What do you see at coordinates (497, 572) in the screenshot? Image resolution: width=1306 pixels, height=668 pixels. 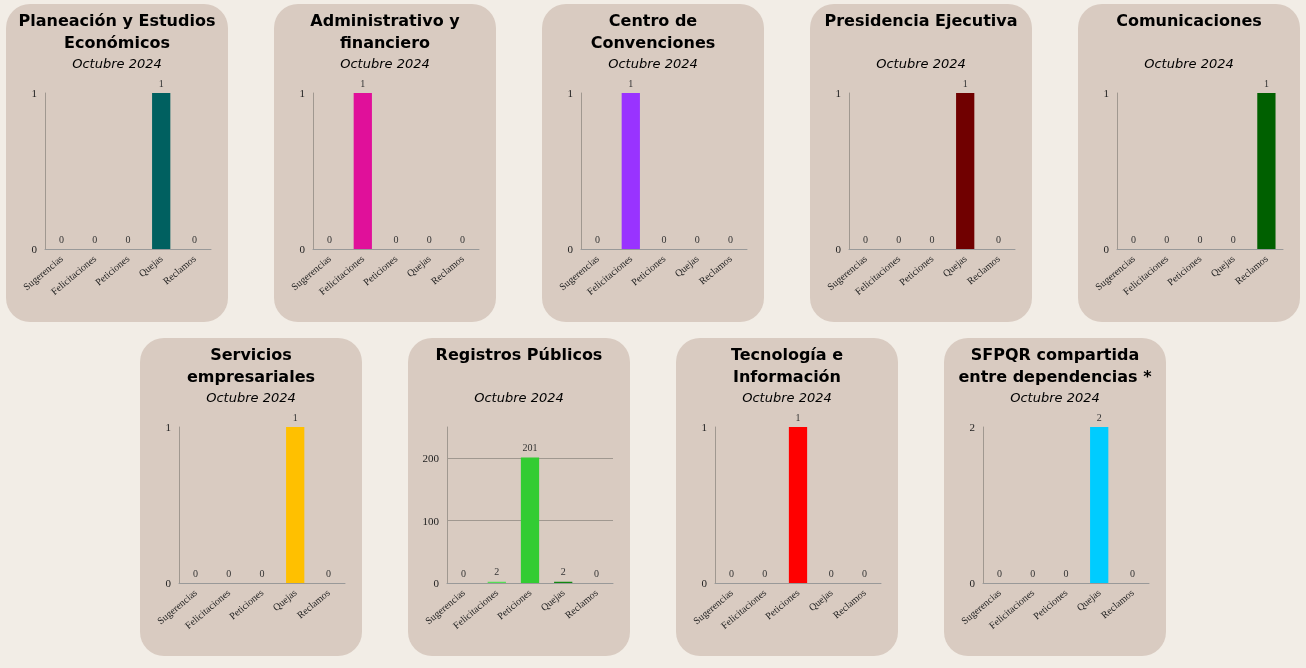 I see `data-label: 2` at bounding box center [497, 572].